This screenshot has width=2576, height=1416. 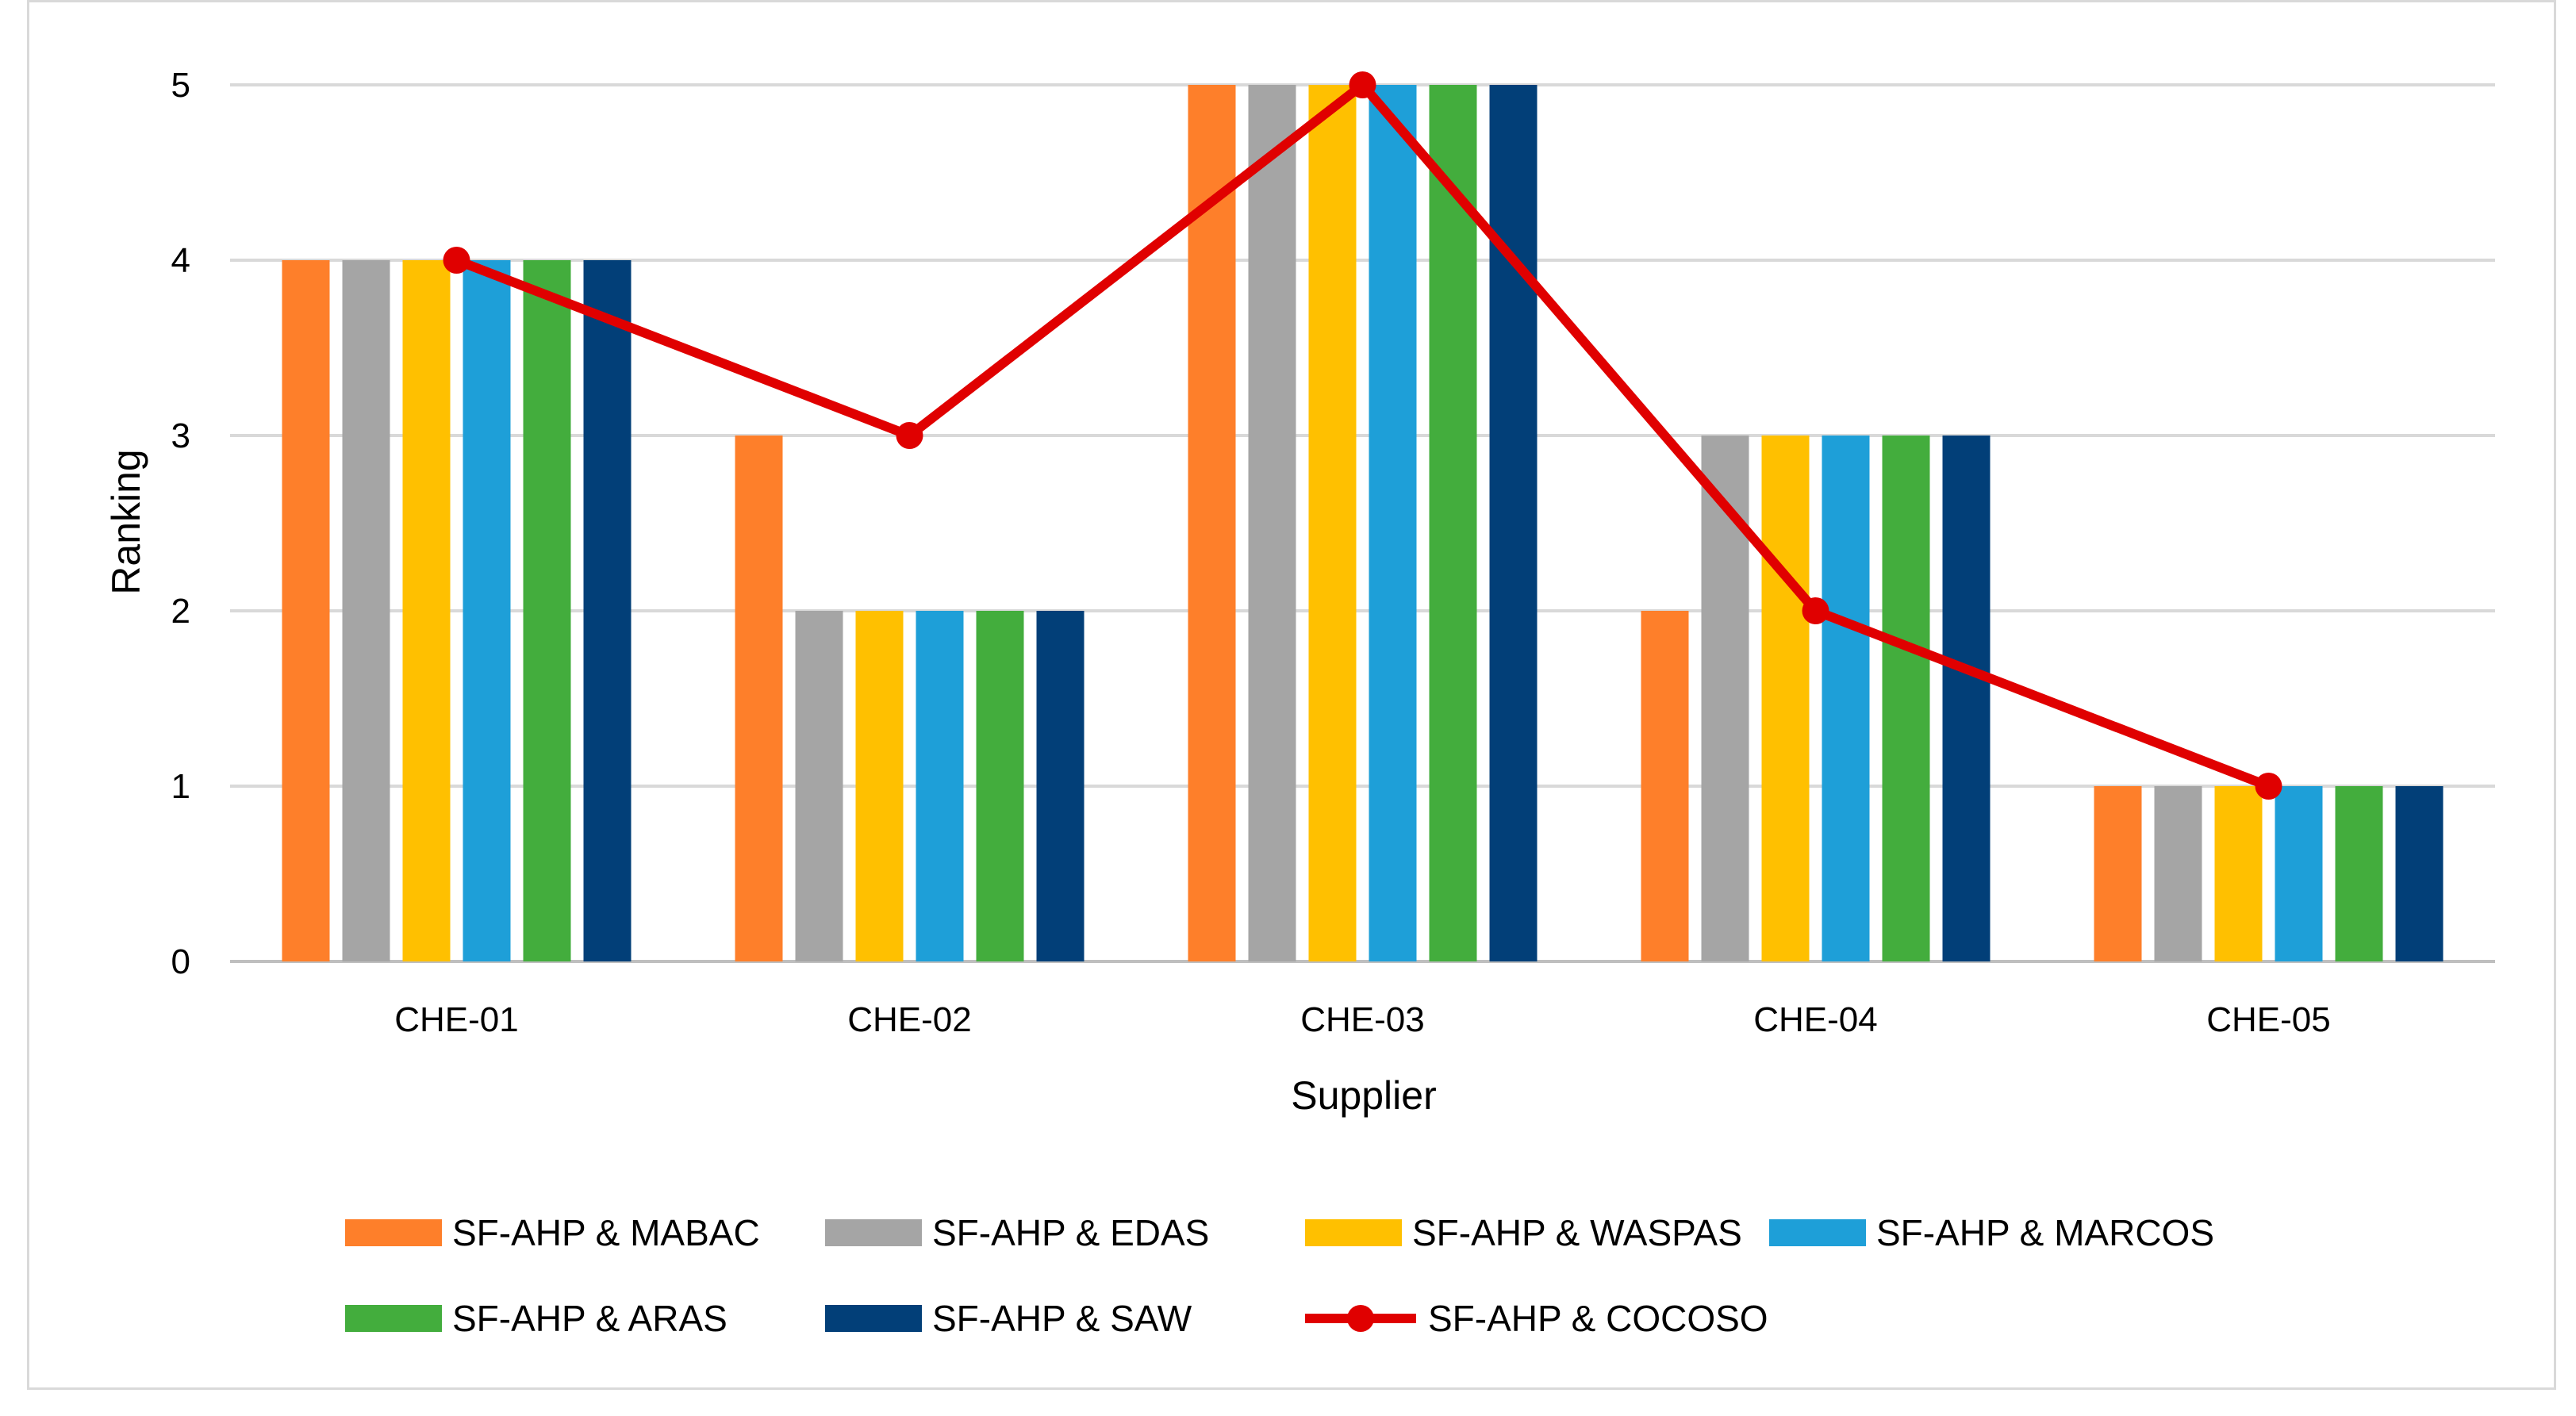 I want to click on legend-marker, so click(x=1360, y=1318).